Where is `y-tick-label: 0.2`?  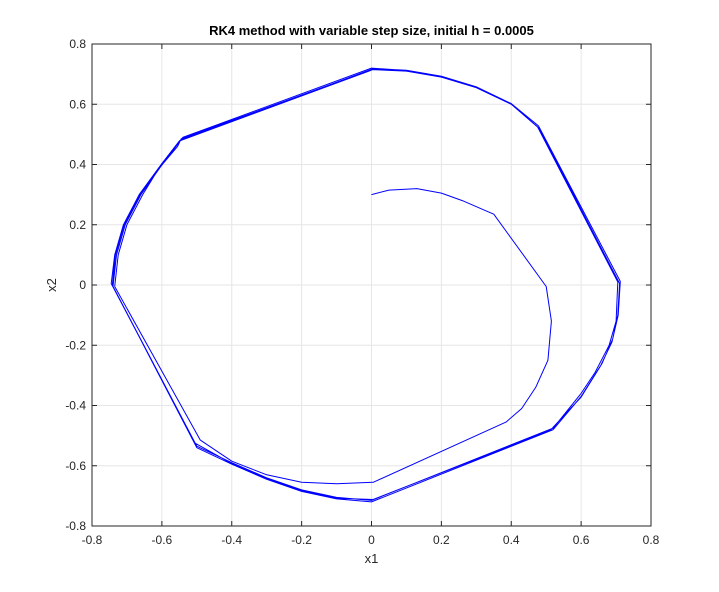 y-tick-label: 0.2 is located at coordinates (77, 225).